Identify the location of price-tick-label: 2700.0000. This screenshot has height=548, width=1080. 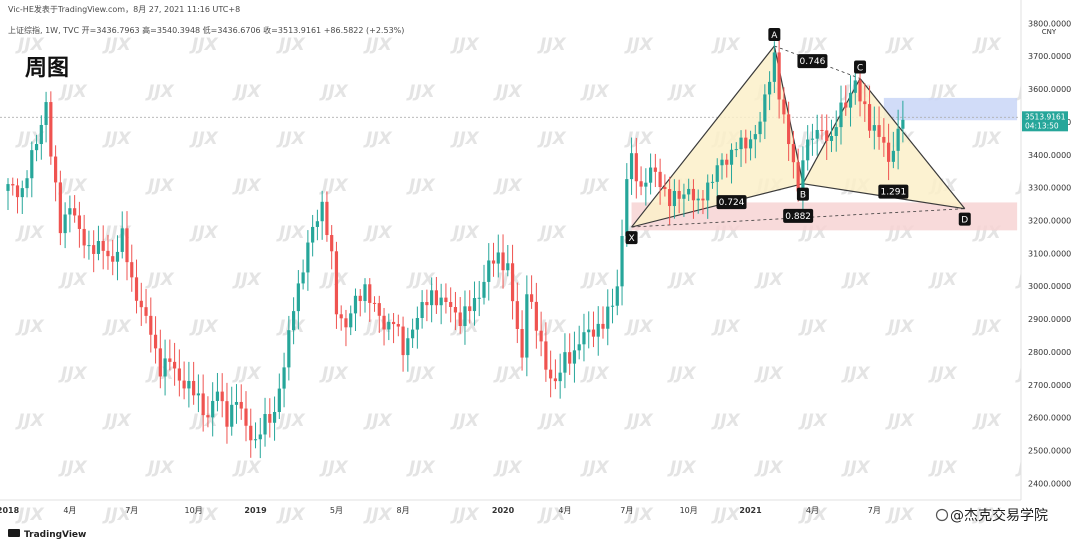
(1049, 385).